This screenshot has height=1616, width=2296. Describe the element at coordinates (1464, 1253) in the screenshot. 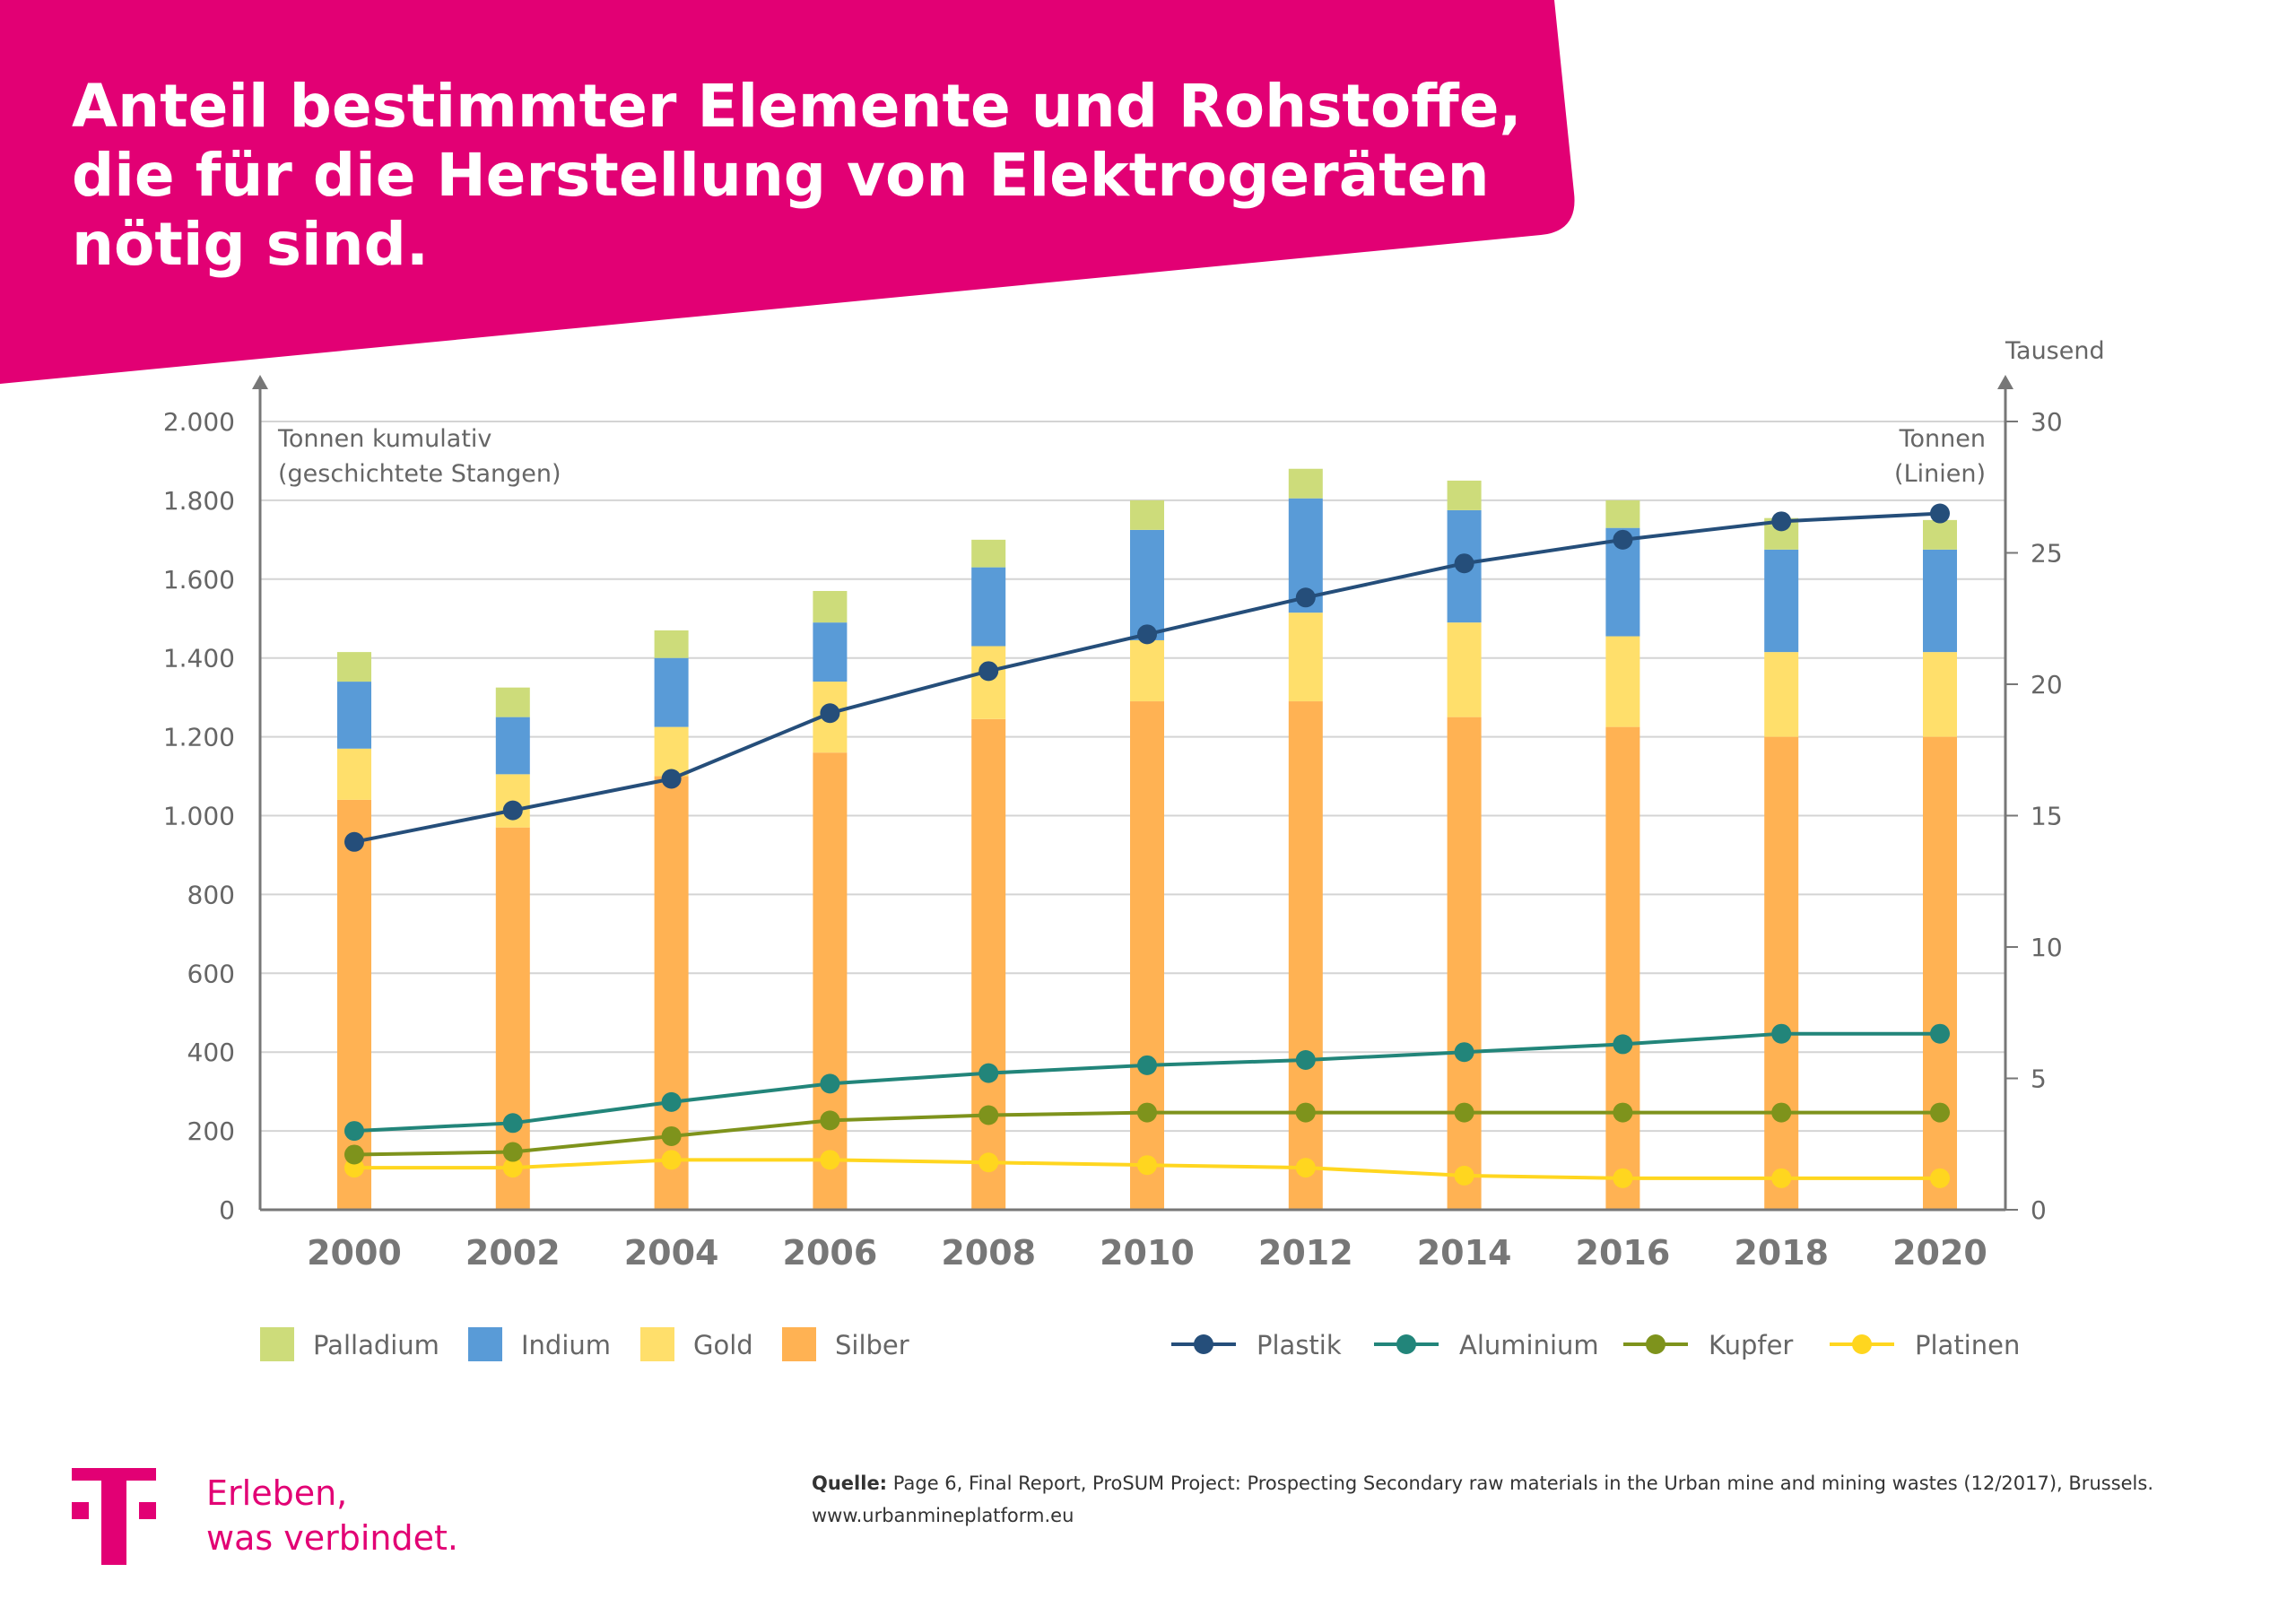

I see `x-tick-label: 2014` at that location.